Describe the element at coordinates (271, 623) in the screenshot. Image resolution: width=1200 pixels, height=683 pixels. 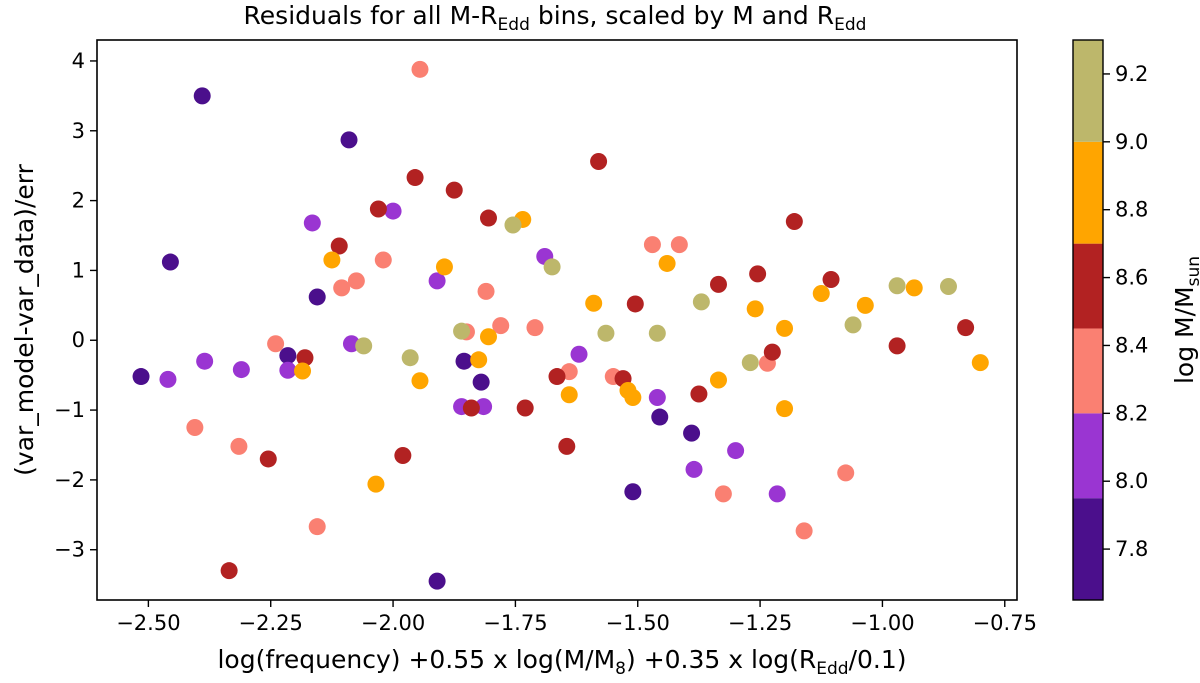
I see `x-tick-label: −2.25` at that location.